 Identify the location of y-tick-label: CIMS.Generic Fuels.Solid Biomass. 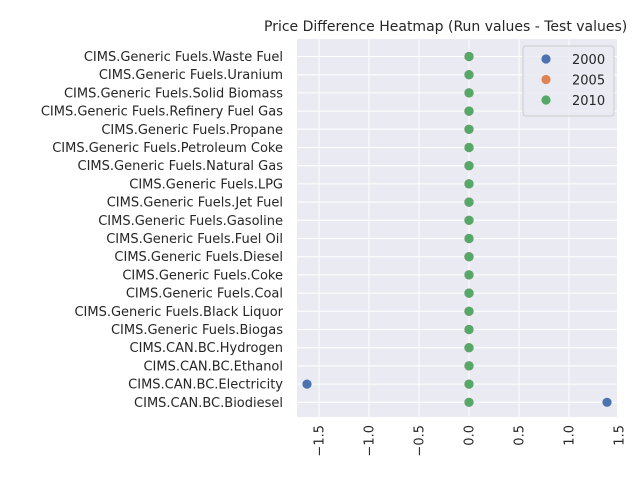
(173, 93).